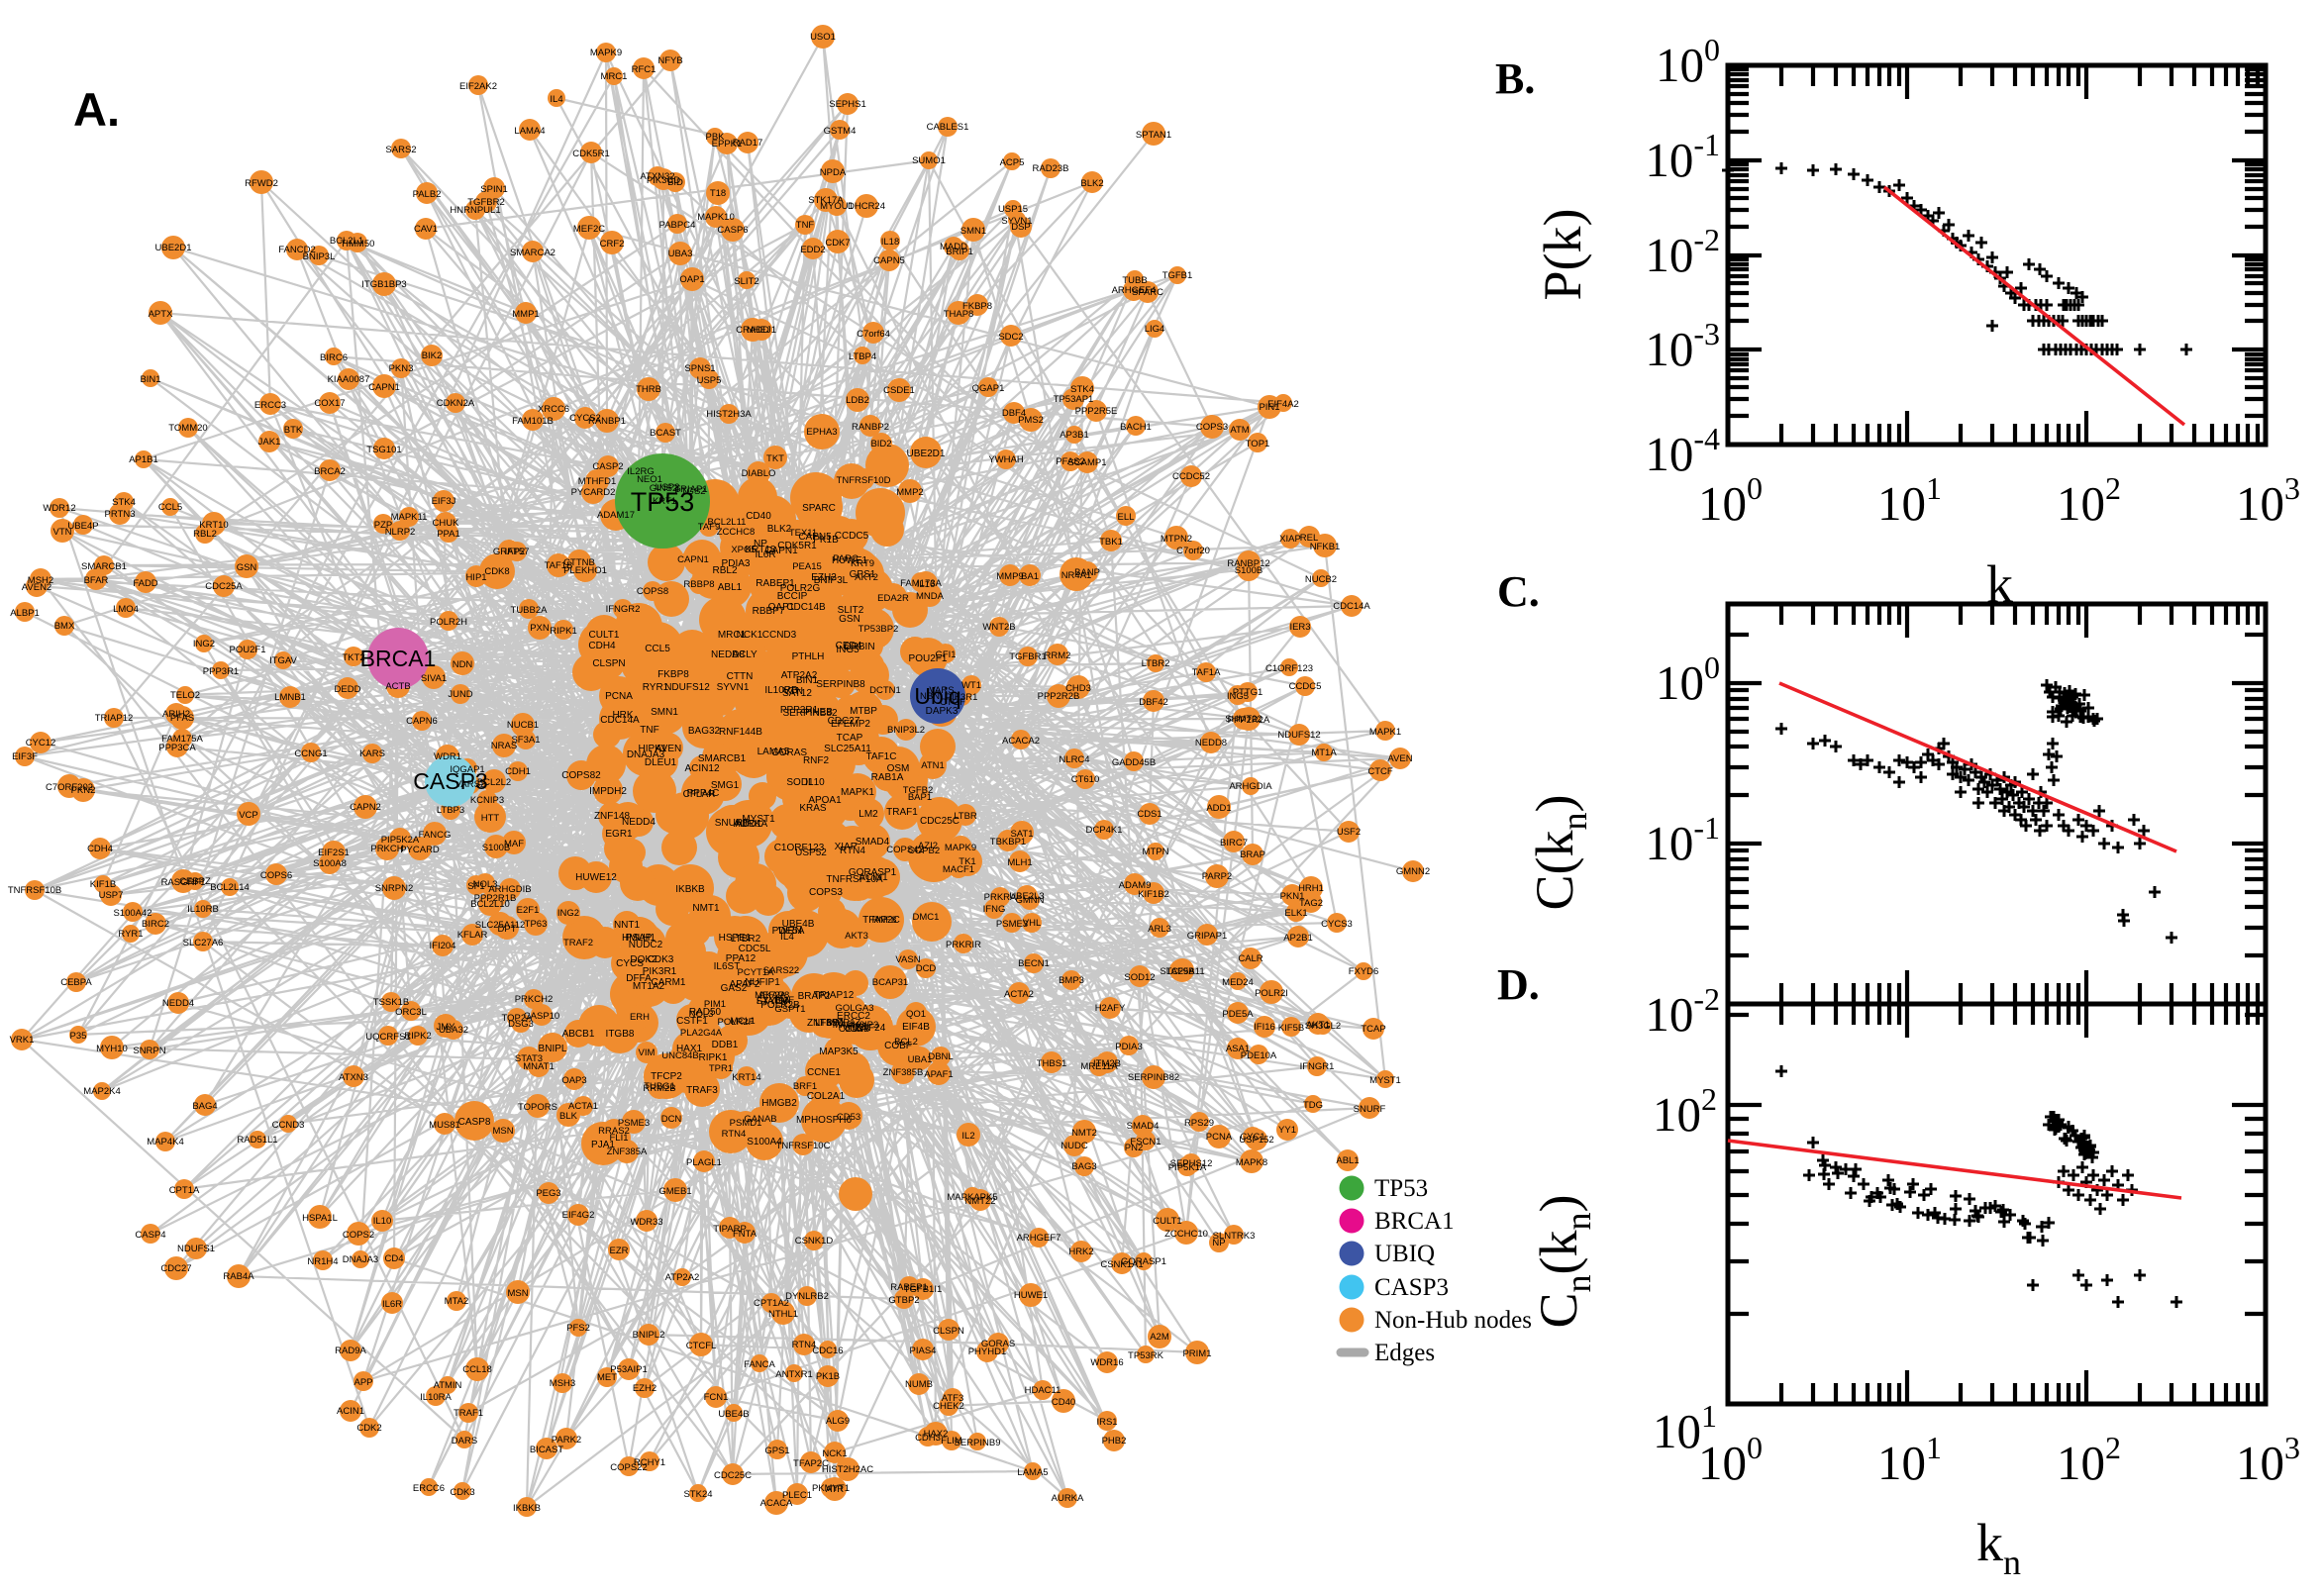  Describe the element at coordinates (350, 1411) in the screenshot. I see `svg-text: ACIN1` at that location.